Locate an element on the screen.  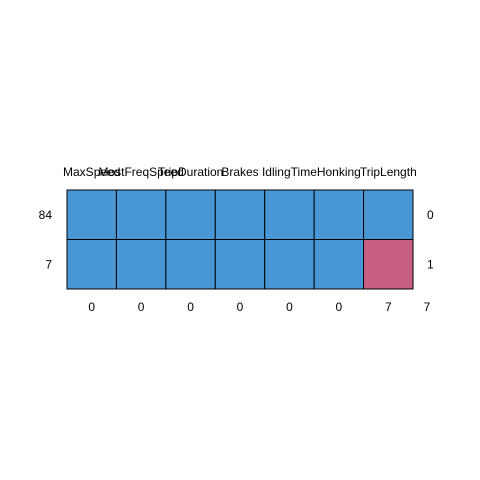
cell-r0-c0 is located at coordinates (91, 214).